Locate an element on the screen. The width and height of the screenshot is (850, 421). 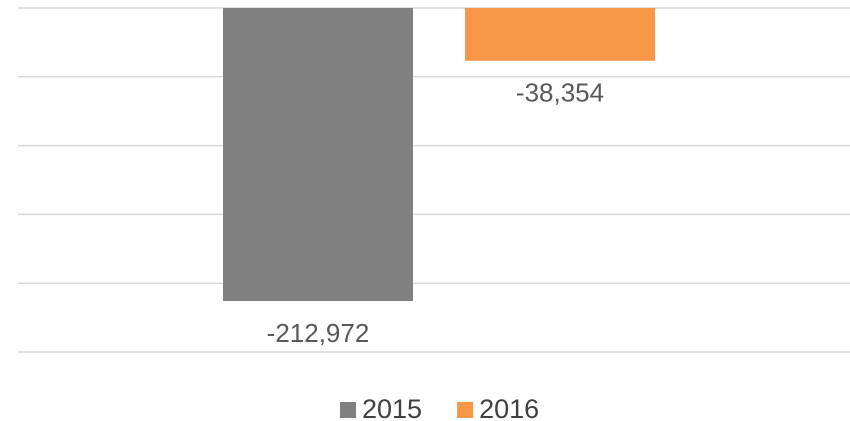
bar is located at coordinates (560, 34).